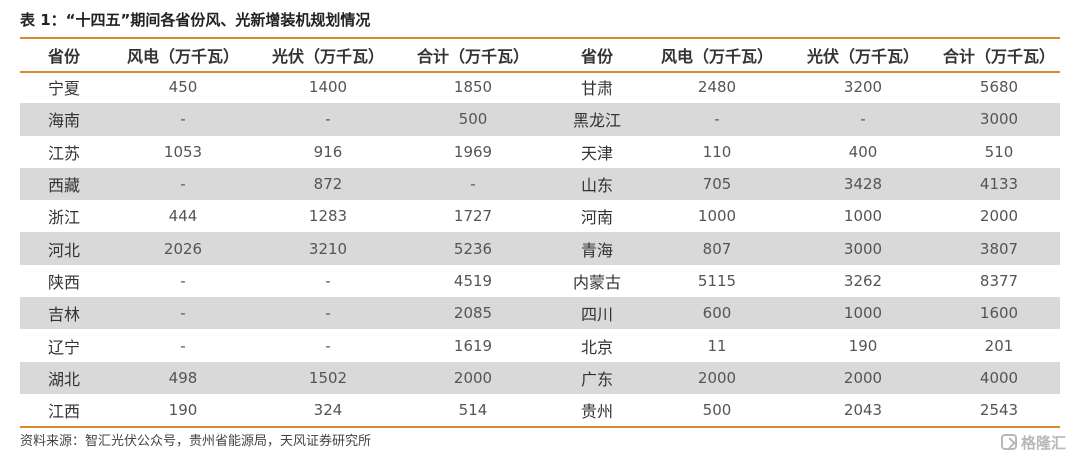 This screenshot has width=1080, height=457. I want to click on cell-wind-2: 5115, so click(717, 280).